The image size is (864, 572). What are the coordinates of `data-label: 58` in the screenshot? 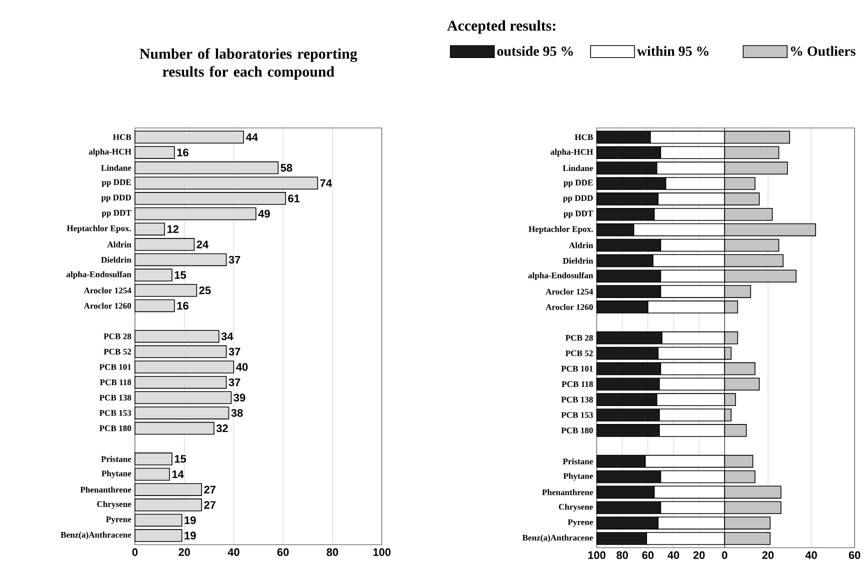 It's located at (286, 168).